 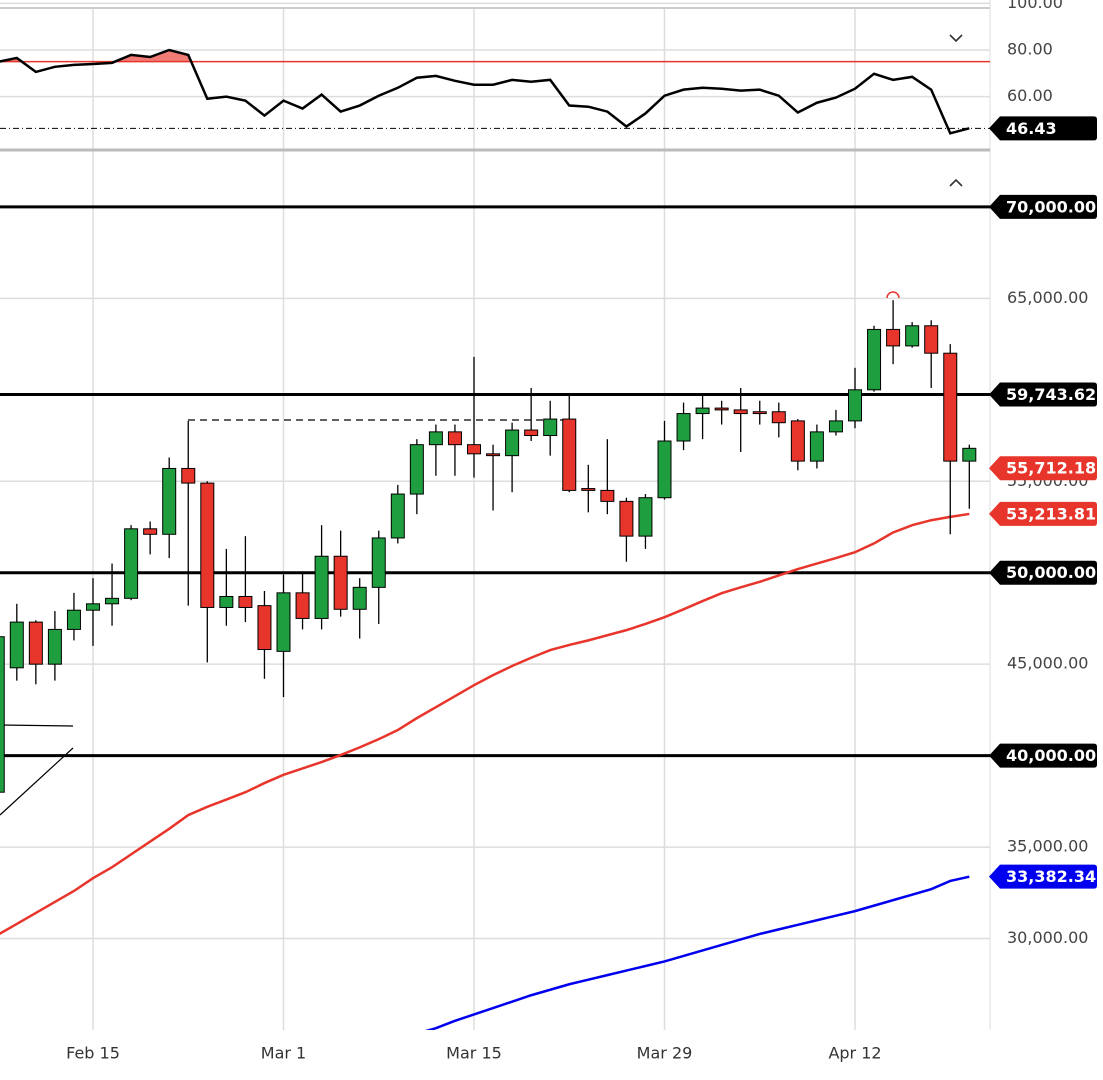 I want to click on rsi-tag, so click(x=1043, y=128).